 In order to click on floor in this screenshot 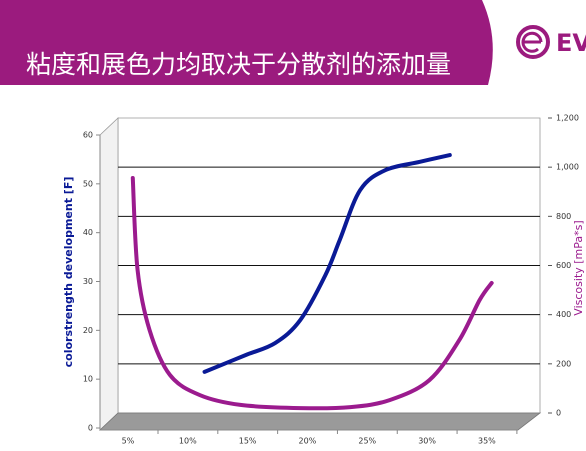, I will do `click(320, 421)`.